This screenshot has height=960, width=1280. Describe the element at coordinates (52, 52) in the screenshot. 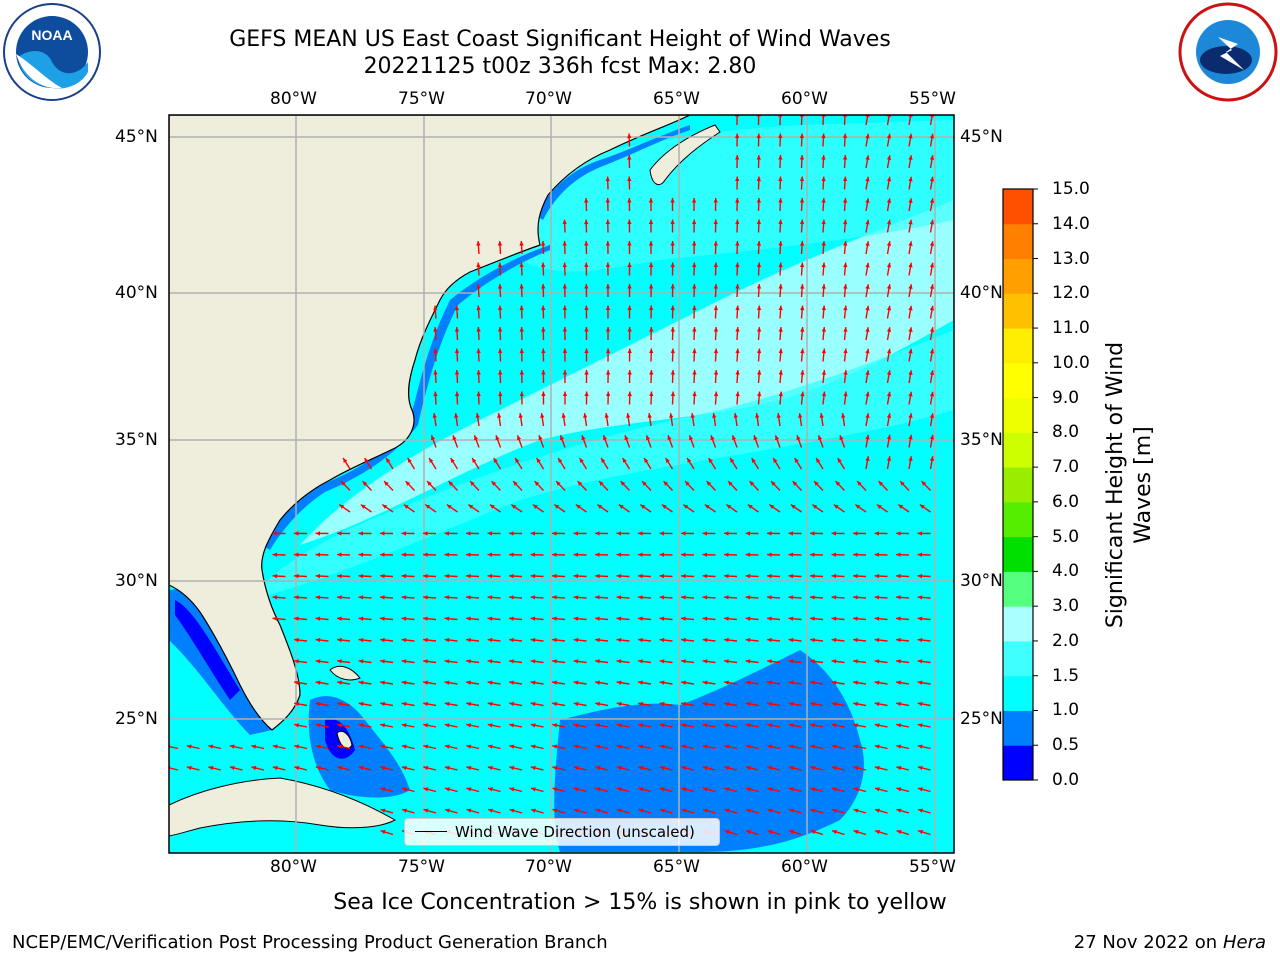

I see `noaa-logo: NOAA` at that location.